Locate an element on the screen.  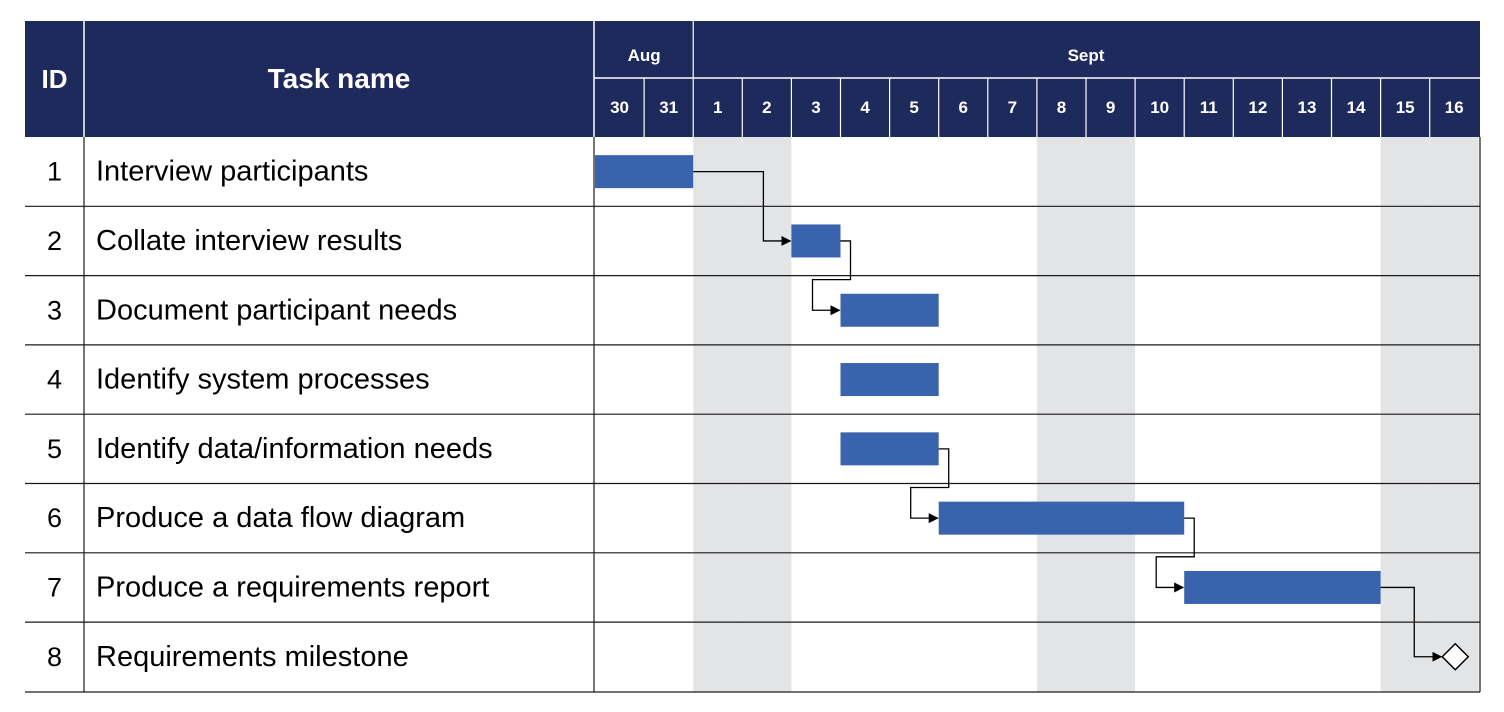
day-label: 1 is located at coordinates (717, 107).